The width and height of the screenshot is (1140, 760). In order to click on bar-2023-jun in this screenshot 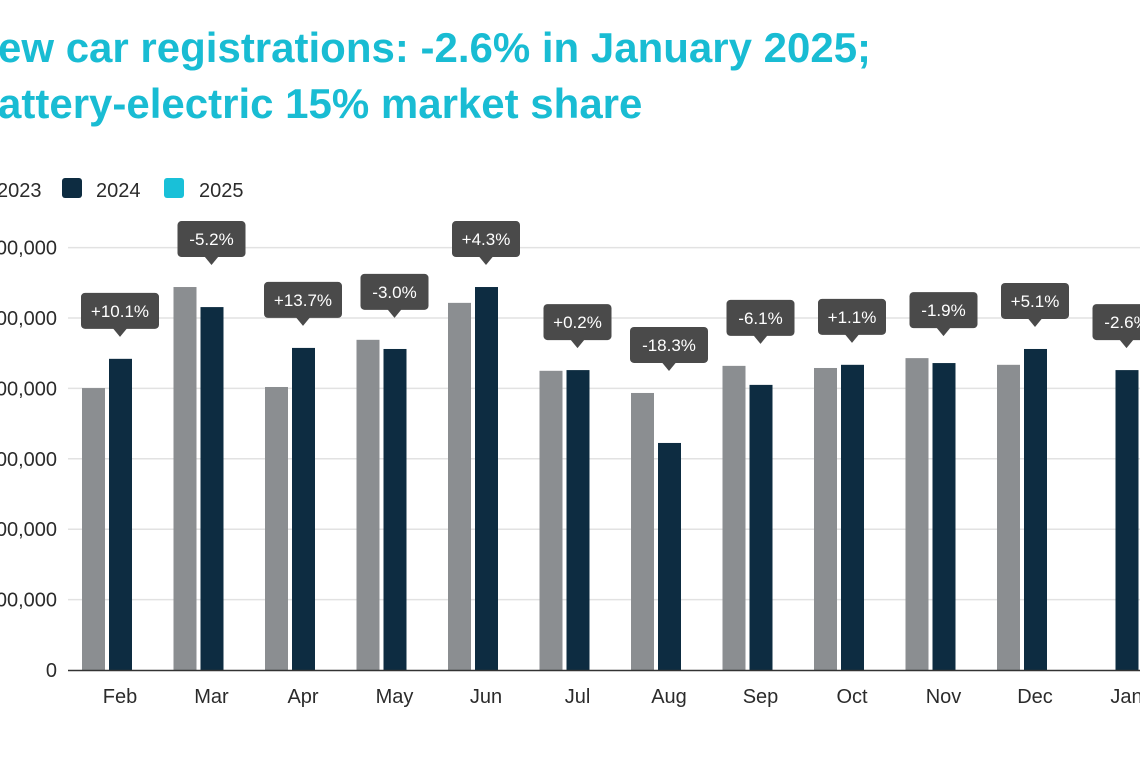, I will do `click(459, 486)`.